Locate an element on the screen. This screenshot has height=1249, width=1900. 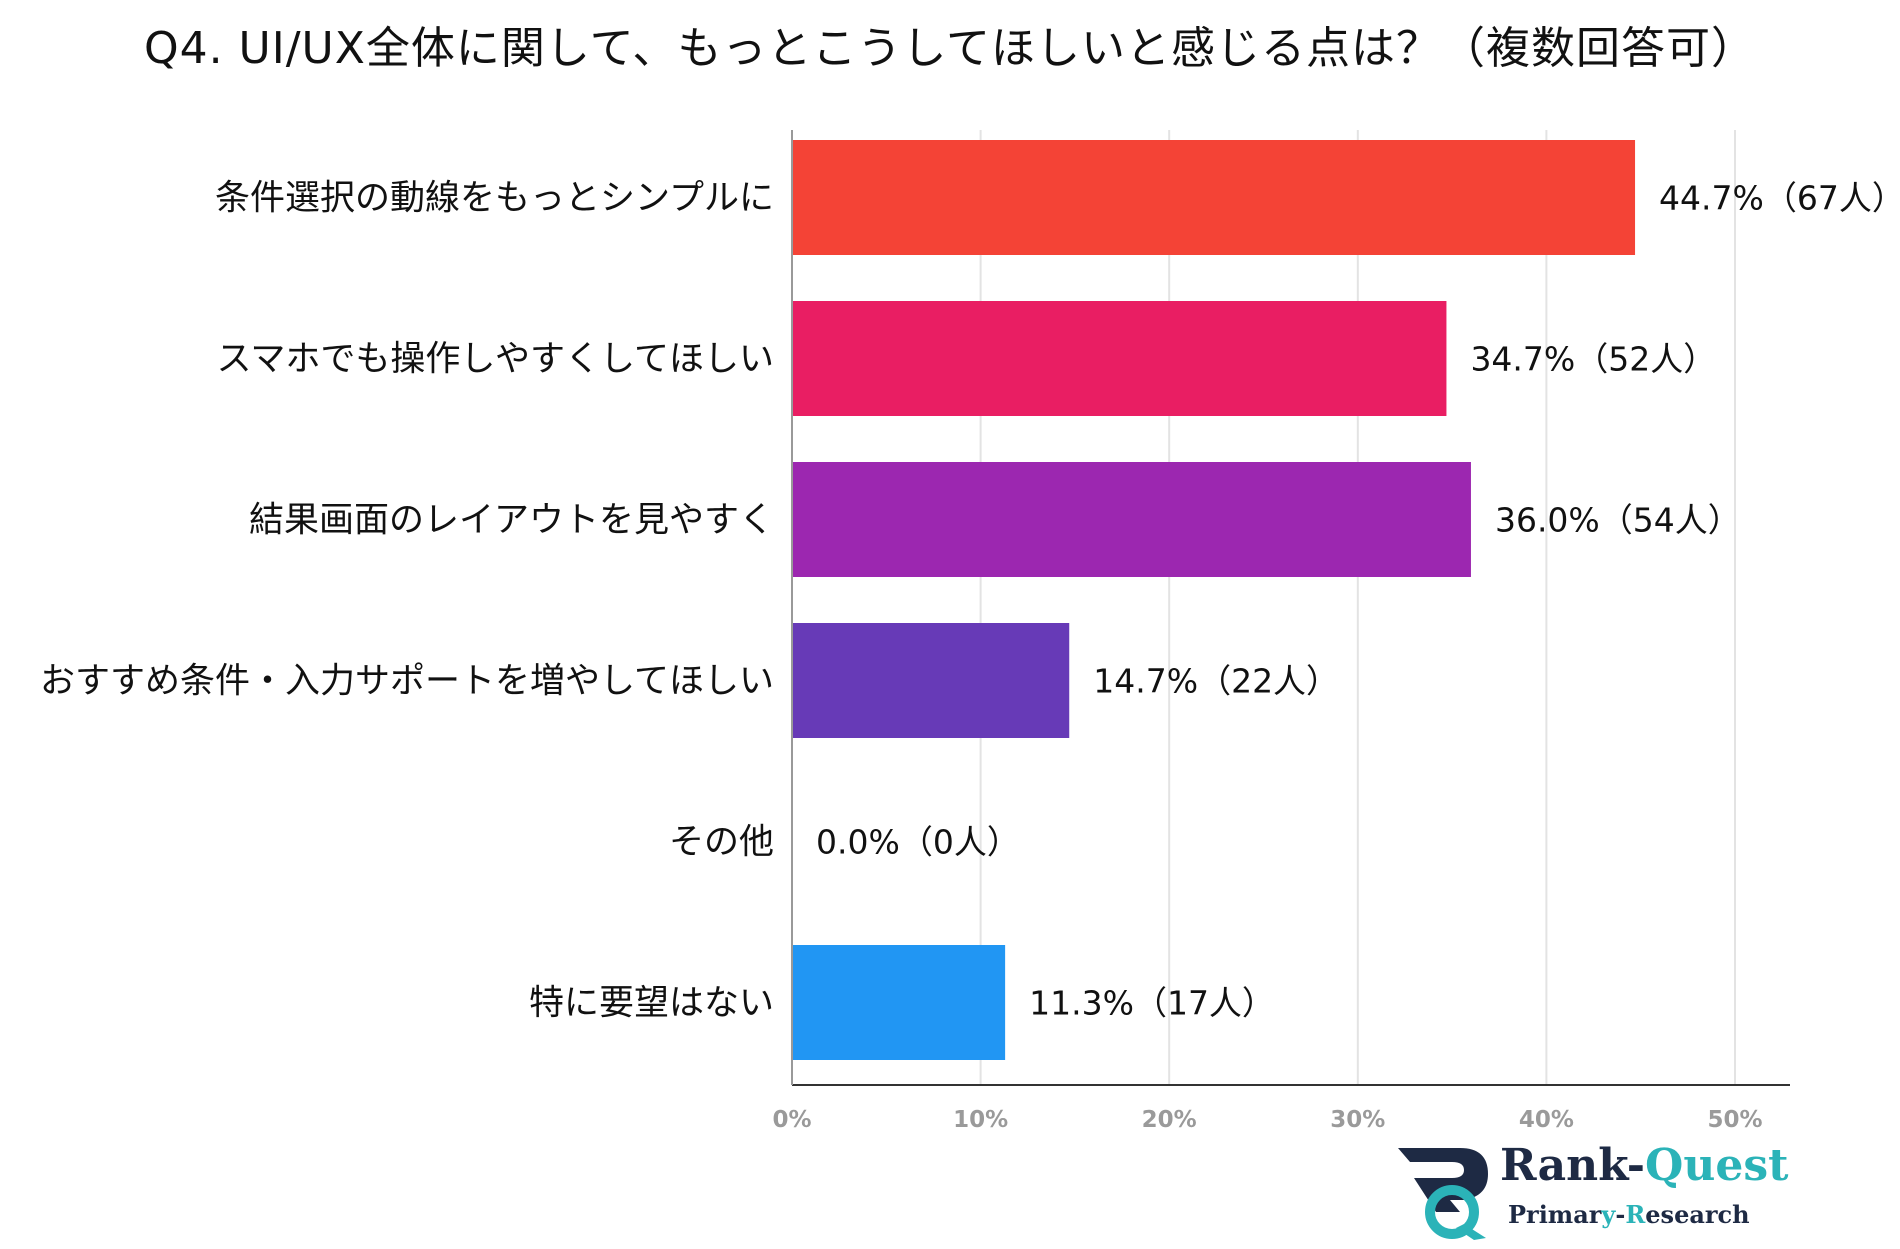
value-label: 36.0%（54人） is located at coordinates (1618, 520).